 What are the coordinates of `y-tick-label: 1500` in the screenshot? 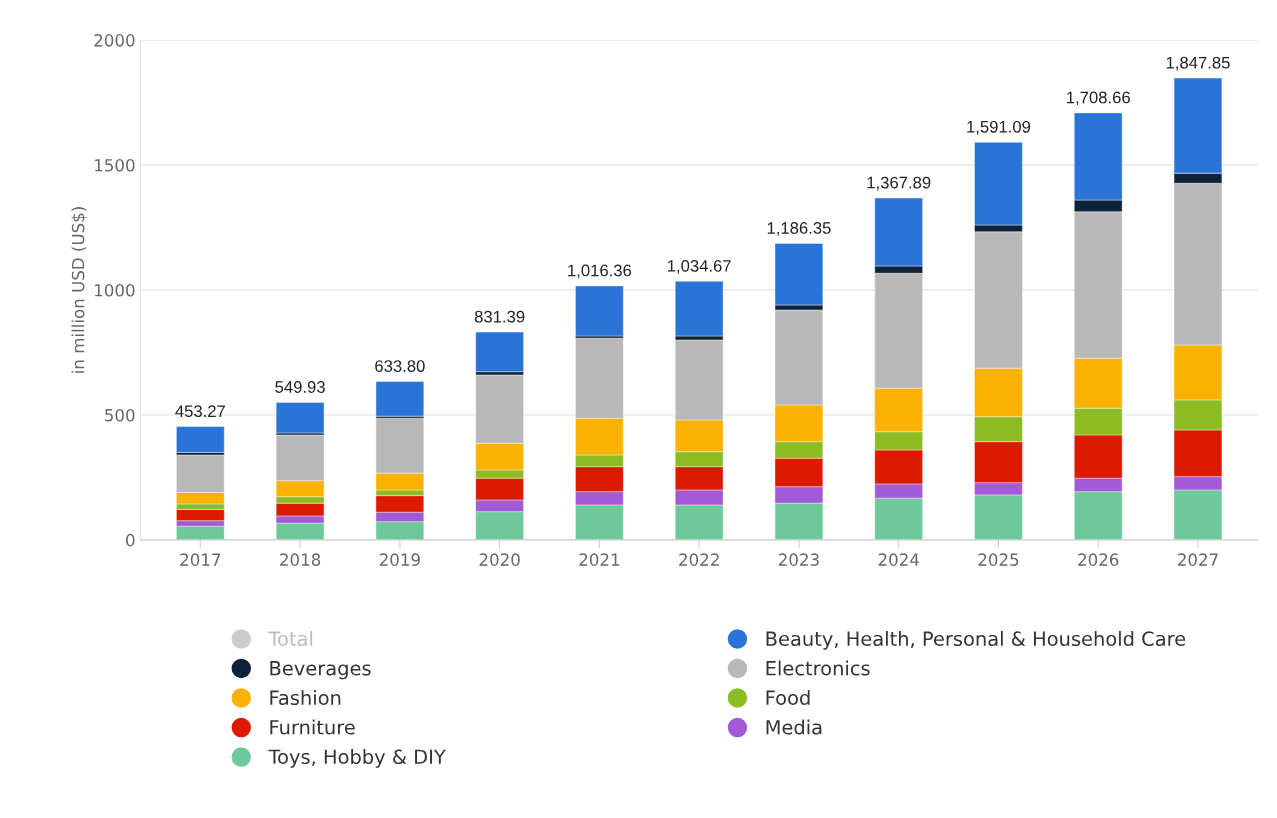 It's located at (115, 165).